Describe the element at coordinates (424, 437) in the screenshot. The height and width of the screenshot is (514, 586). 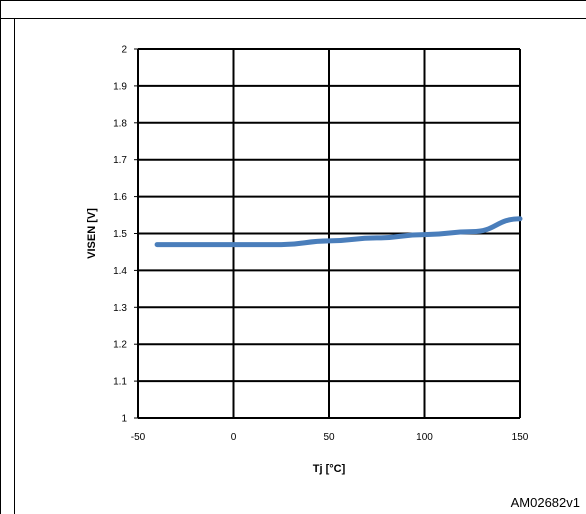
I see `x-tick-label: 100` at that location.